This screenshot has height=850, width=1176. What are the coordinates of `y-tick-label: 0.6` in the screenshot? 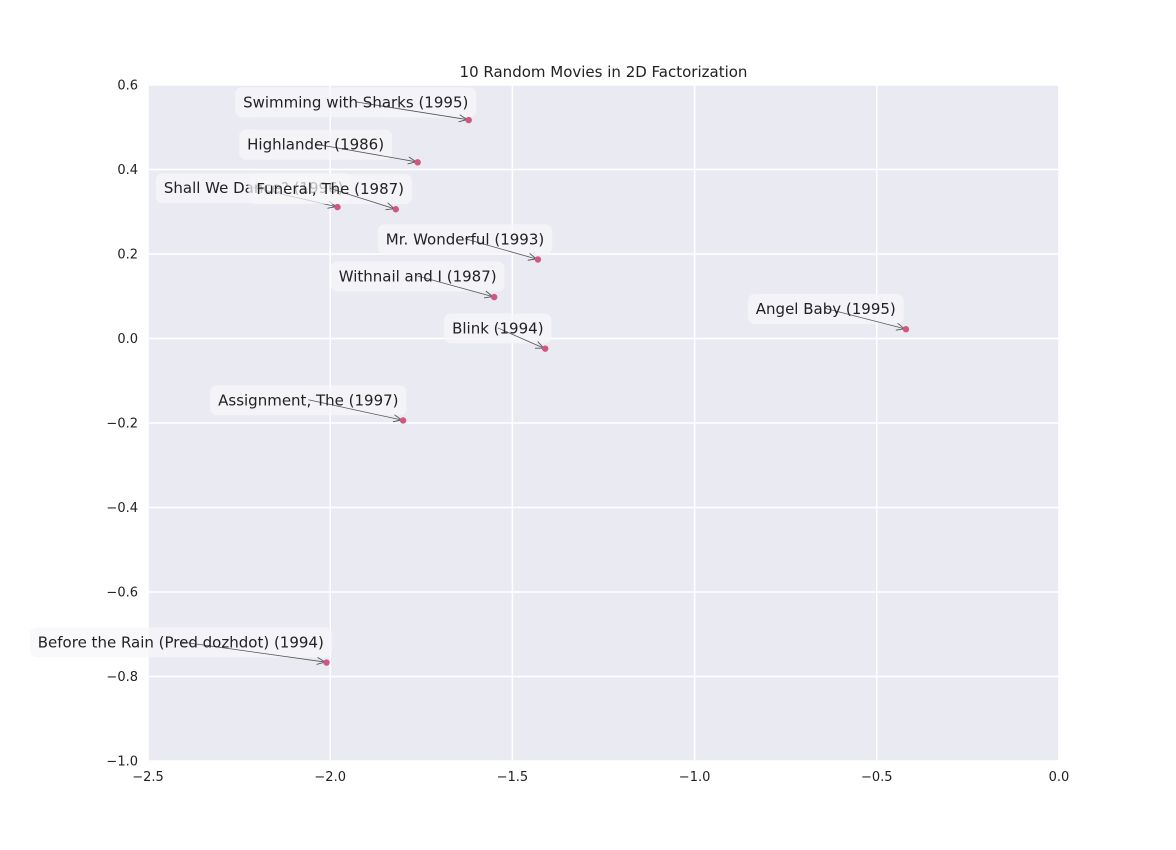 It's located at (127, 86).